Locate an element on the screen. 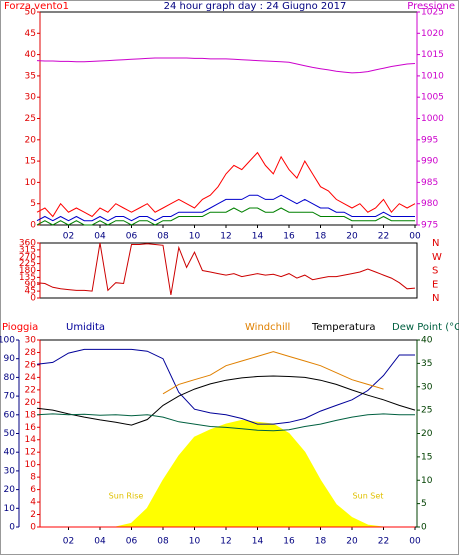 This screenshot has width=459, height=555. y2-tick-label: 985 is located at coordinates (429, 183).